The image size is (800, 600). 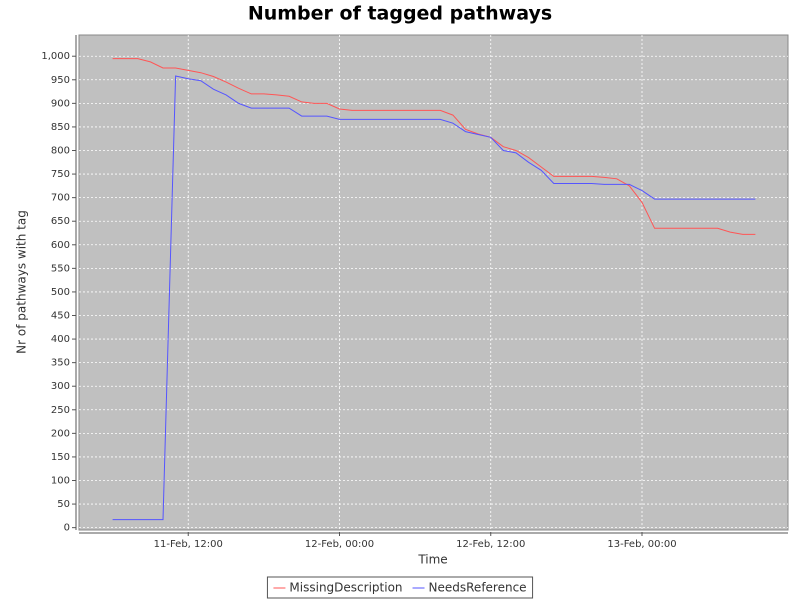 What do you see at coordinates (345, 588) in the screenshot?
I see `legend-label: MissingDescription` at bounding box center [345, 588].